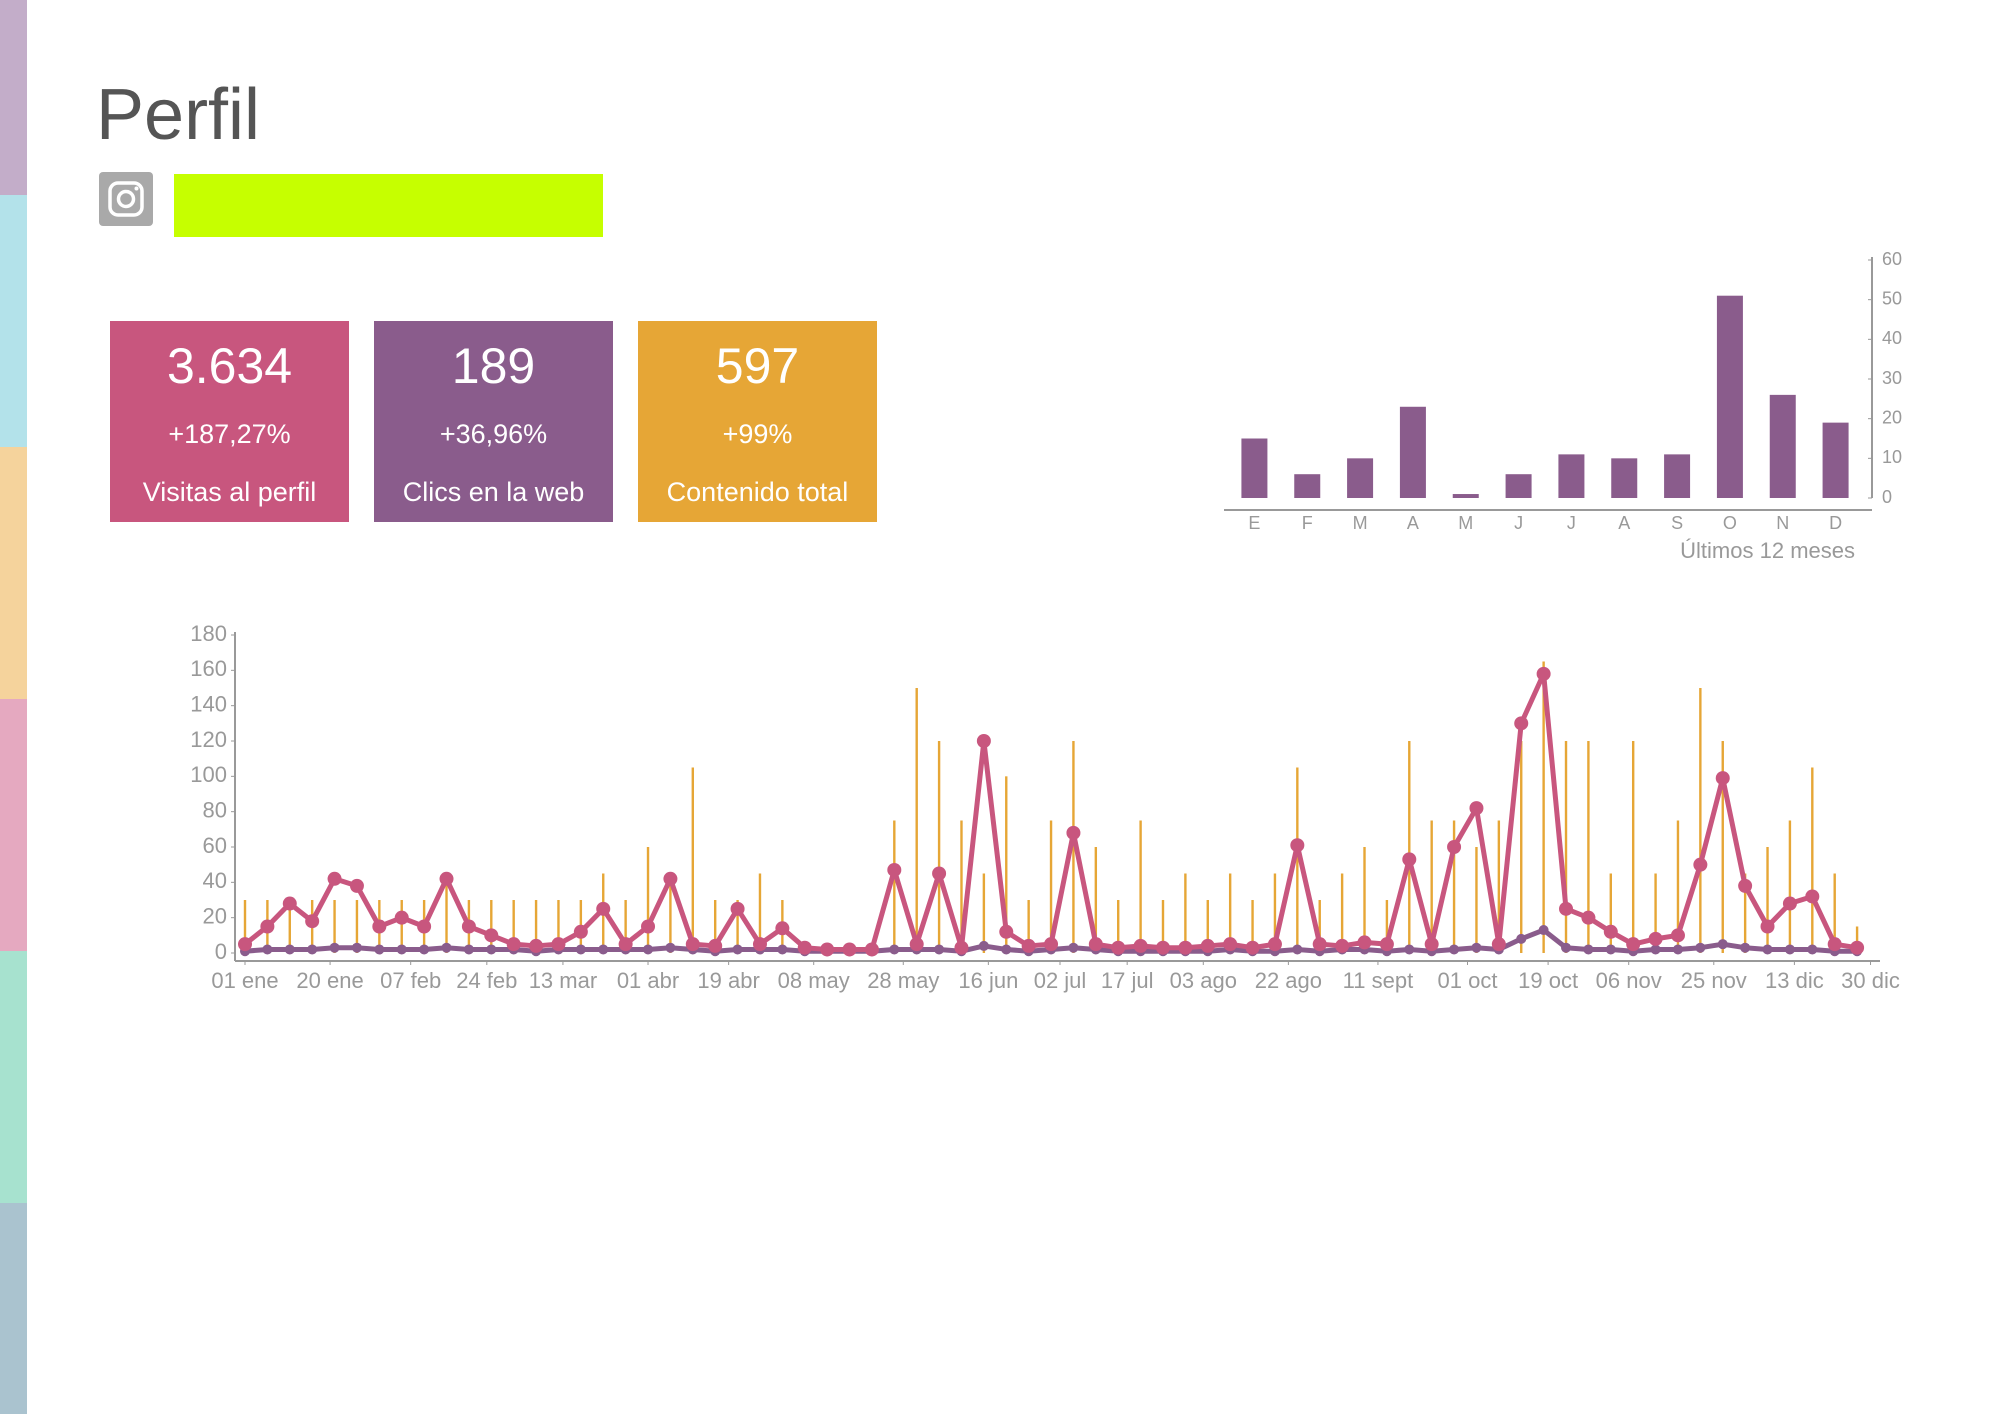  I want to click on x-tick-label: 19 abr, so click(728, 980).